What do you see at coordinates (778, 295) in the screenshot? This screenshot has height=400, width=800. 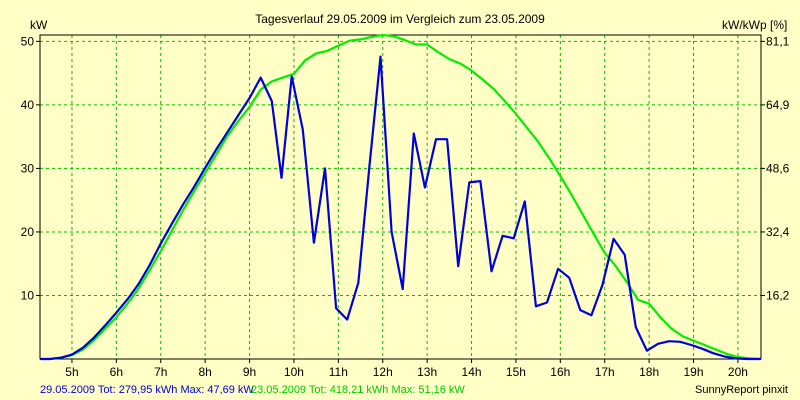 I see `y-tick-label-right: 16,2` at bounding box center [778, 295].